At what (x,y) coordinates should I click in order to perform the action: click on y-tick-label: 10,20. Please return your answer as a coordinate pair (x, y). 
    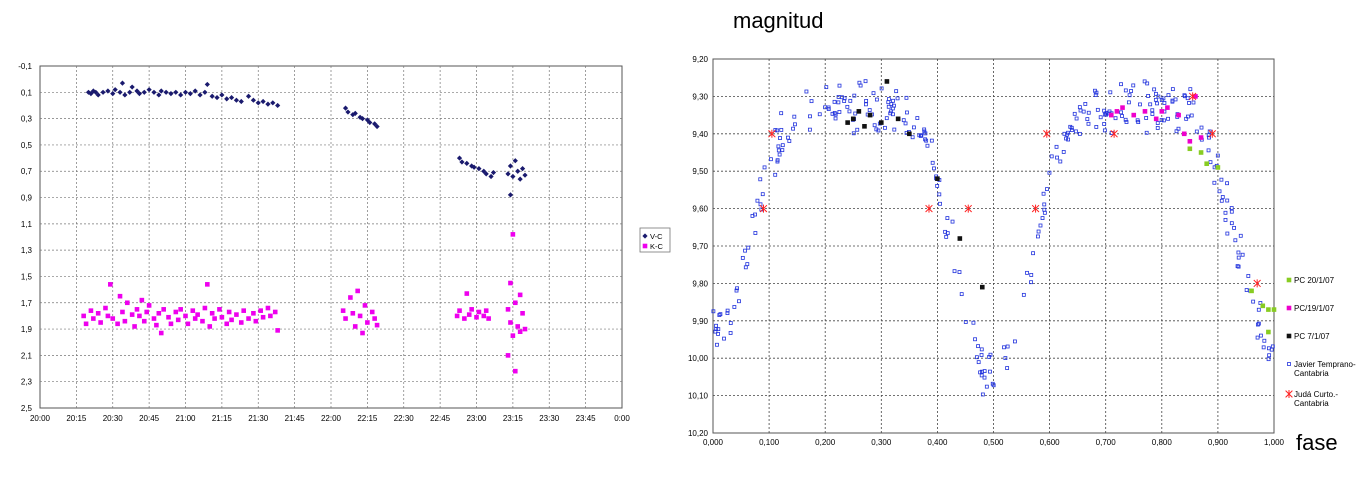
    Looking at the image, I should click on (698, 433).